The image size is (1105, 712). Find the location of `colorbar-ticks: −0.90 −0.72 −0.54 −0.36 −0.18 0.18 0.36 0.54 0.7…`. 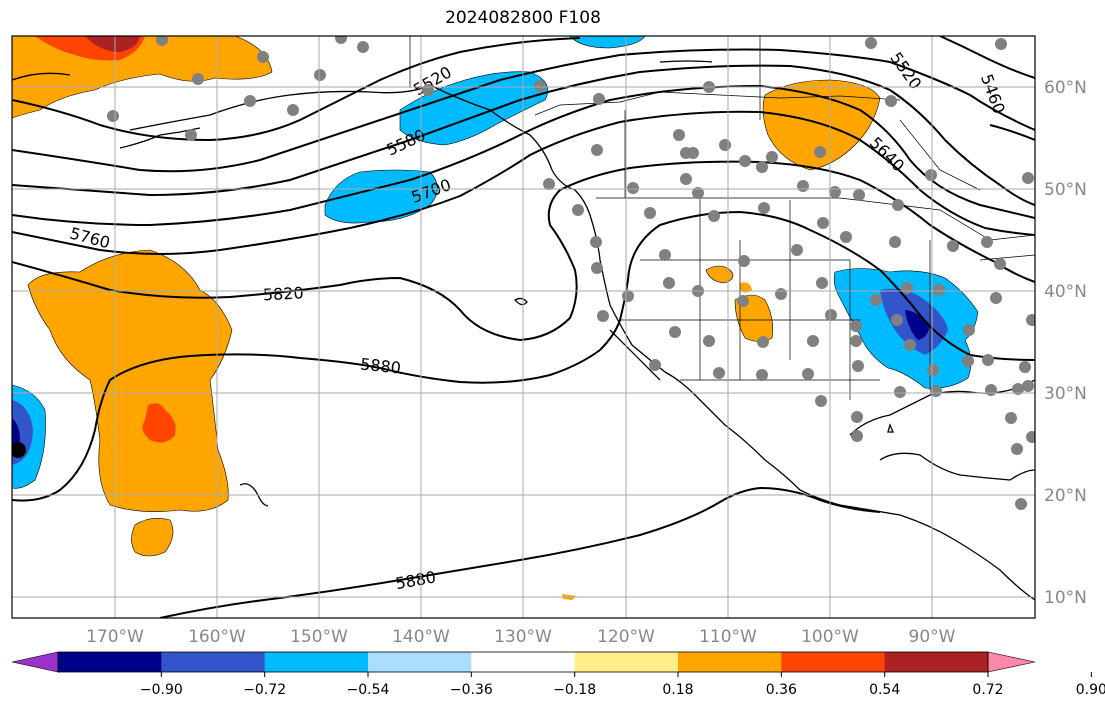

colorbar-ticks: −0.90 −0.72 −0.54 −0.36 −0.18 0.18 0.36 0.54 0.7… is located at coordinates (622, 685).